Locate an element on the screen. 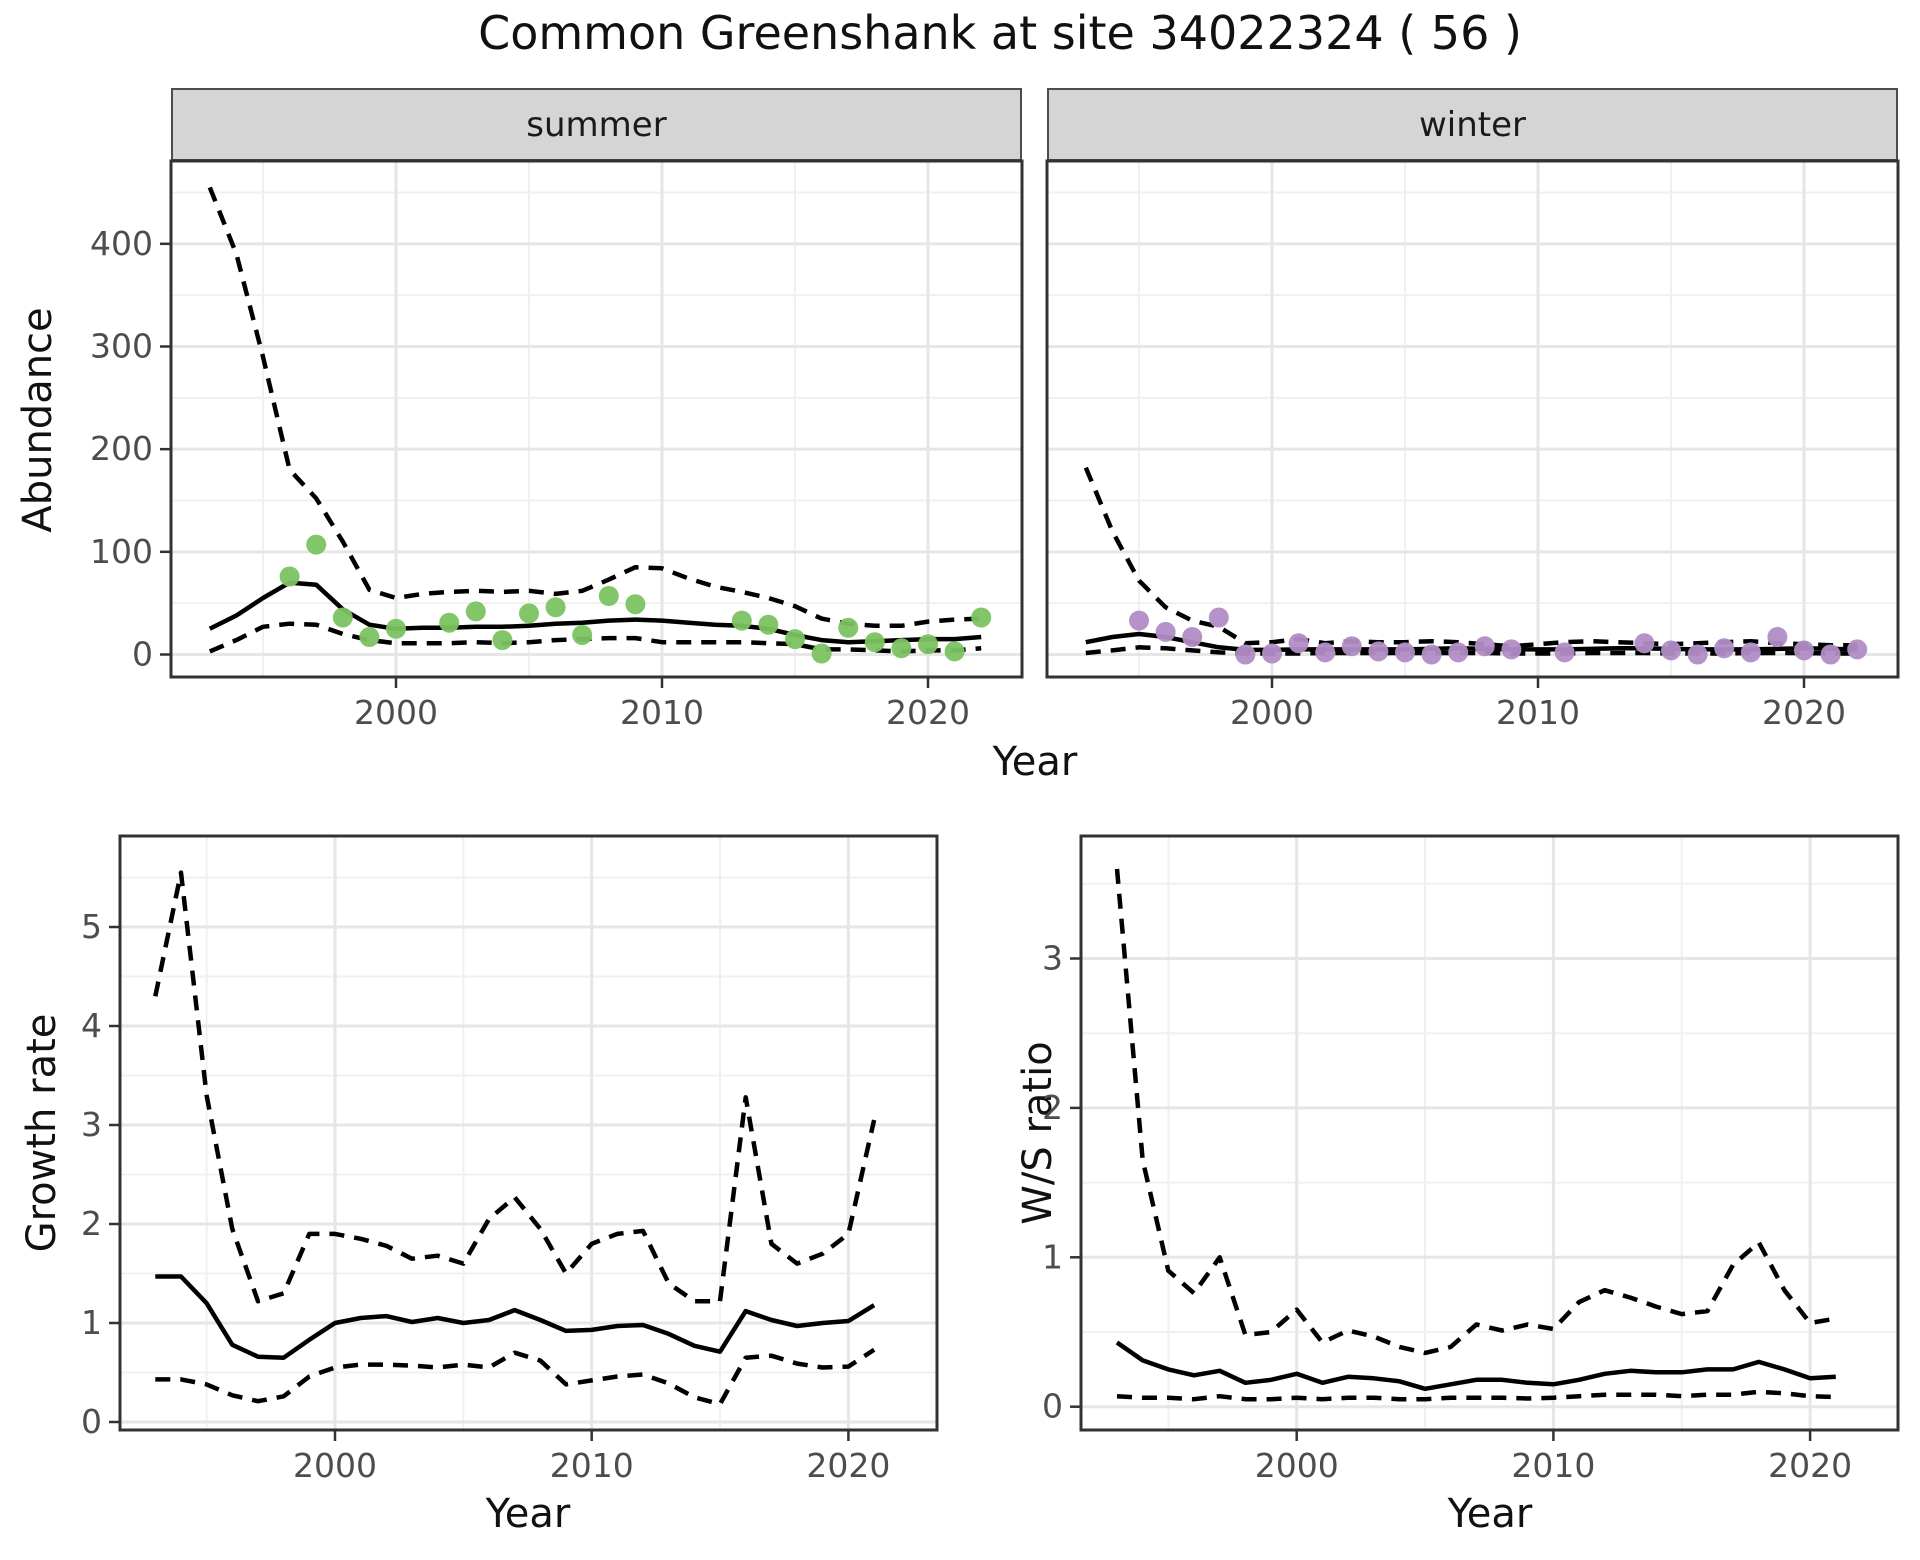 This screenshot has width=1920, height=1560. facet-strip-winter-label: winter is located at coordinates (1472, 124).